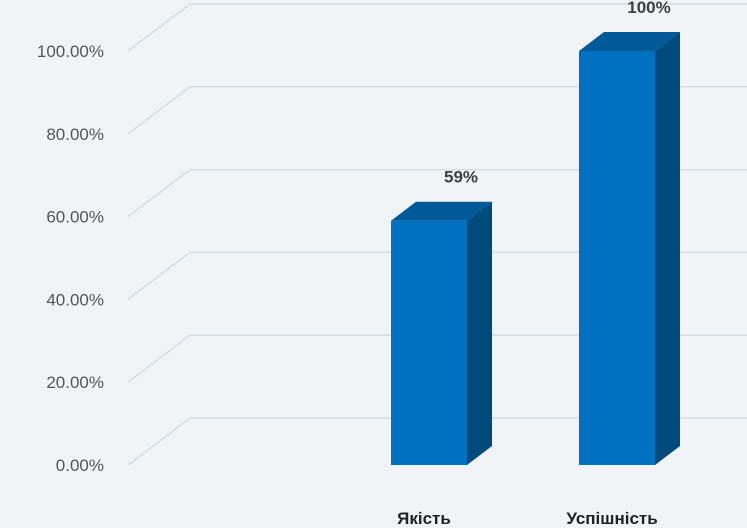 The width and height of the screenshot is (747, 528). I want to click on data-labels: 59% 100%, so click(557, 93).